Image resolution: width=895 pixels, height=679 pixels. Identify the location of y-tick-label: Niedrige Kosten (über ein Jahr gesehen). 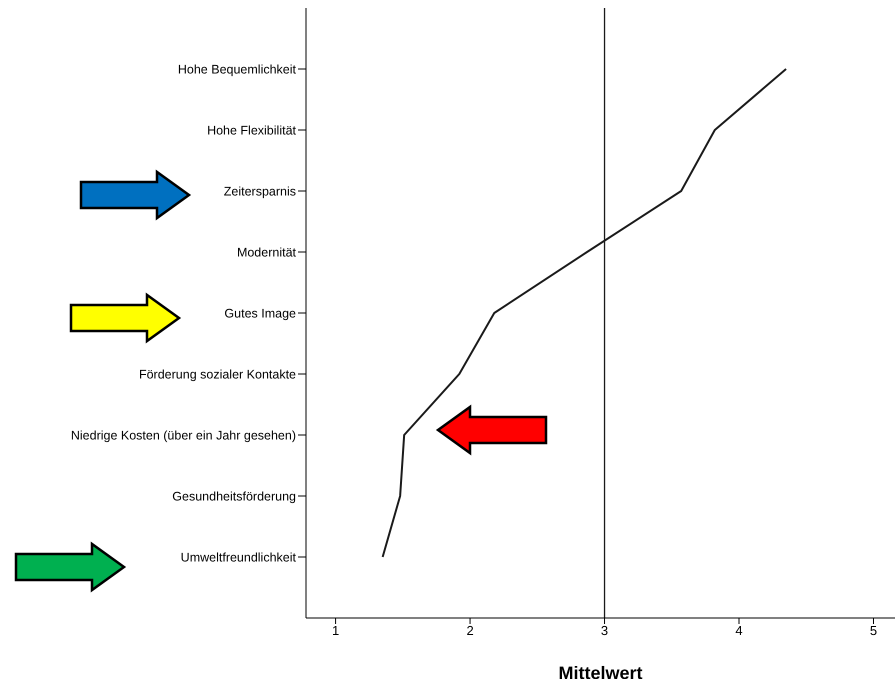
(183, 435).